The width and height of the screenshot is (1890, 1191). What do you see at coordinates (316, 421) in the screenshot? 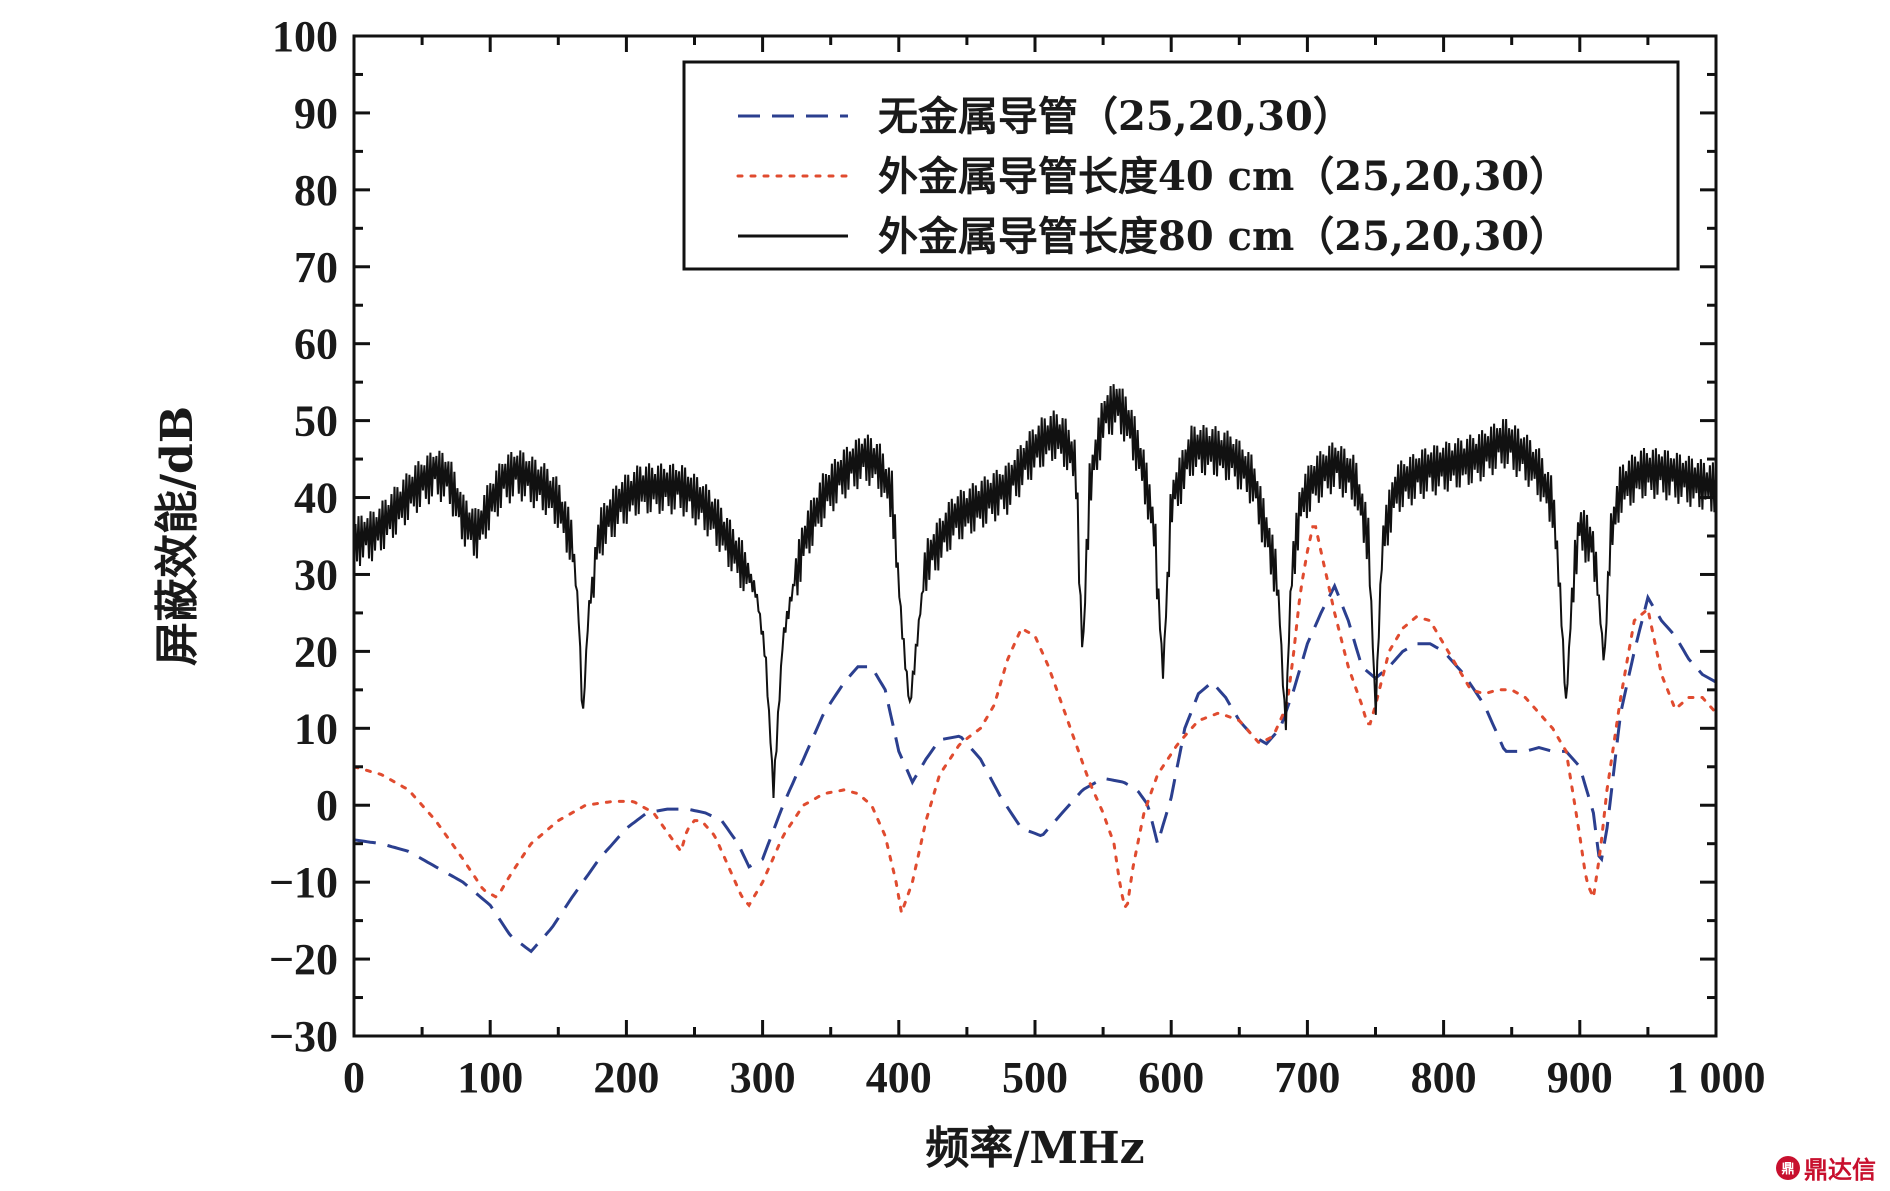
I see `y-tick-label: 50` at bounding box center [316, 421].